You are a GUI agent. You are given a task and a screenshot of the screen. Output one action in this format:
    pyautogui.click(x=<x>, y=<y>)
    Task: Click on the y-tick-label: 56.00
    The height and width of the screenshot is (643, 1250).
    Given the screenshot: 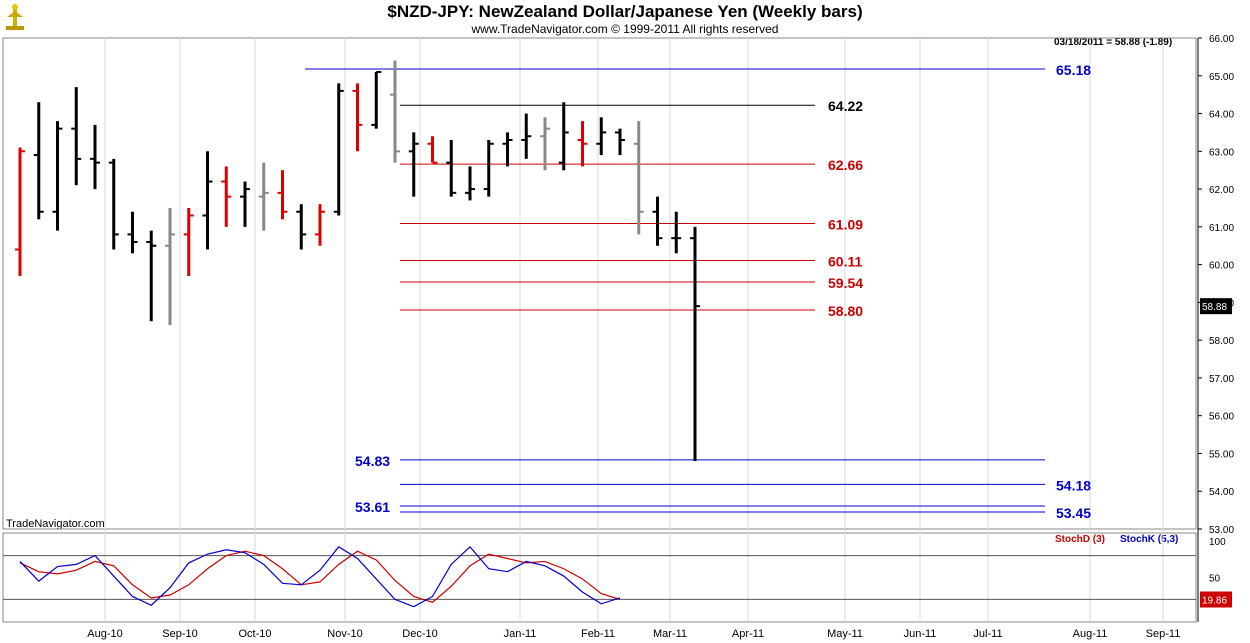 What is the action you would take?
    pyautogui.click(x=1221, y=417)
    